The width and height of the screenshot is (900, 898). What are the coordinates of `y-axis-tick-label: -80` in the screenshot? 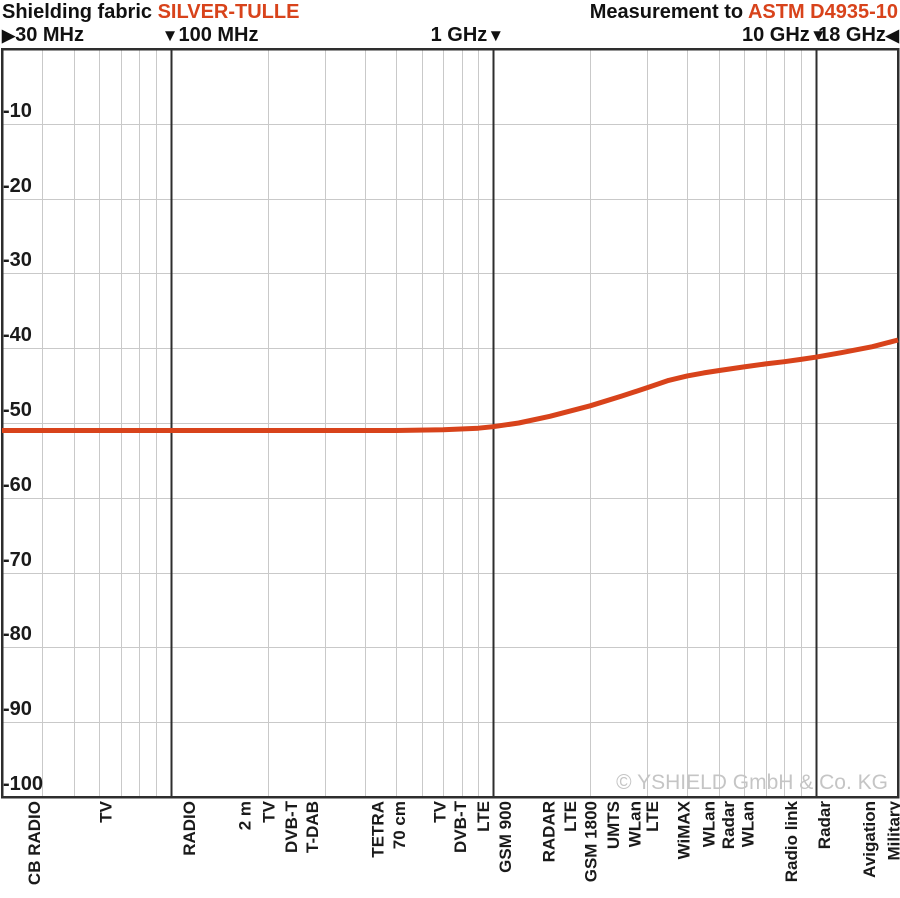 It's located at (17, 634).